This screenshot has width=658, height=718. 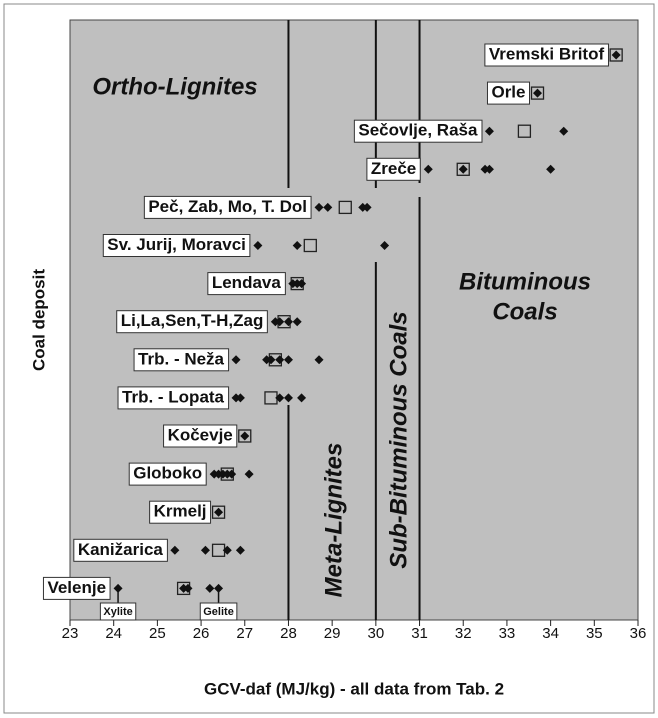 I want to click on row-label: Vremski Britof, so click(x=546, y=55).